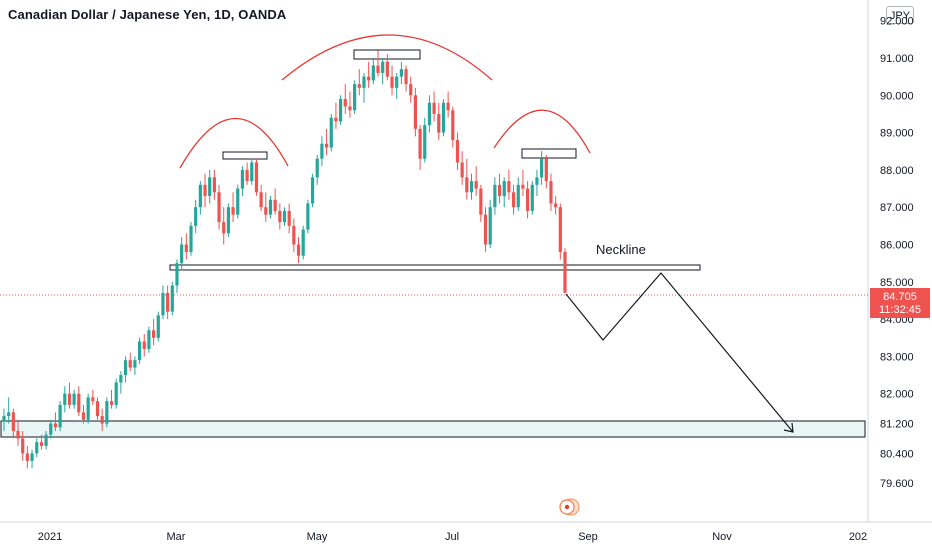  Describe the element at coordinates (542, 131) in the screenshot. I see `right-shoulder-arc` at that location.